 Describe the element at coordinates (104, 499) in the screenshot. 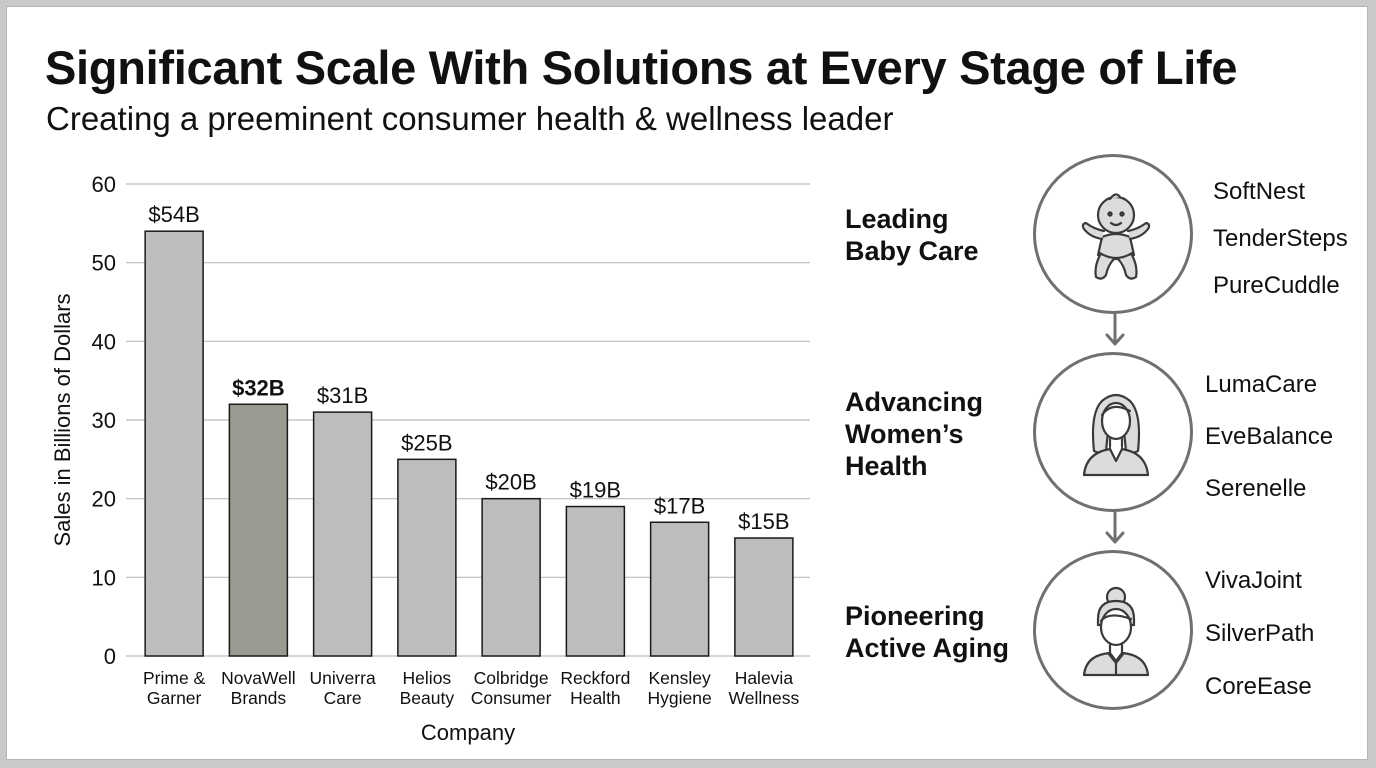

I see `y-tick-label: 20` at that location.